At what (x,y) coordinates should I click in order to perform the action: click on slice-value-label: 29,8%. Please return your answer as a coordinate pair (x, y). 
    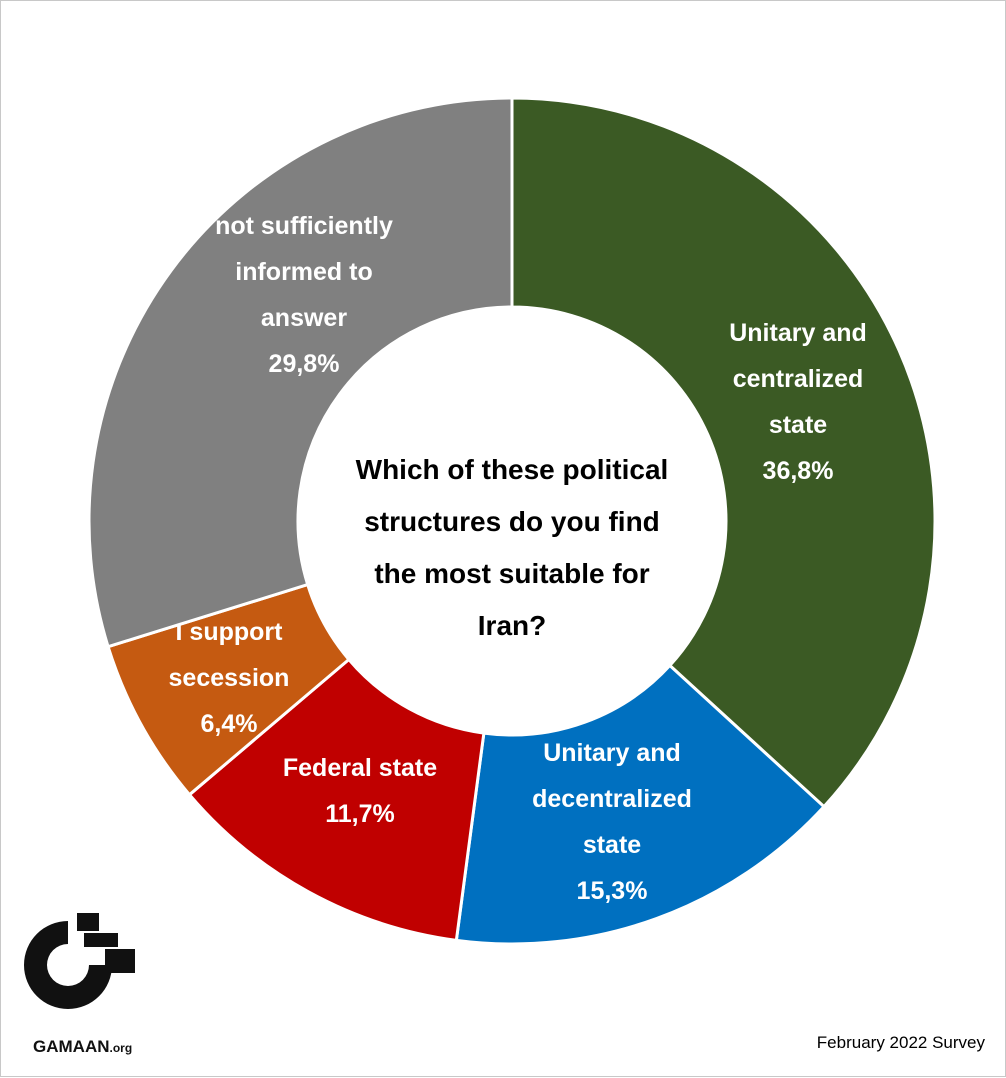
    Looking at the image, I should click on (304, 364).